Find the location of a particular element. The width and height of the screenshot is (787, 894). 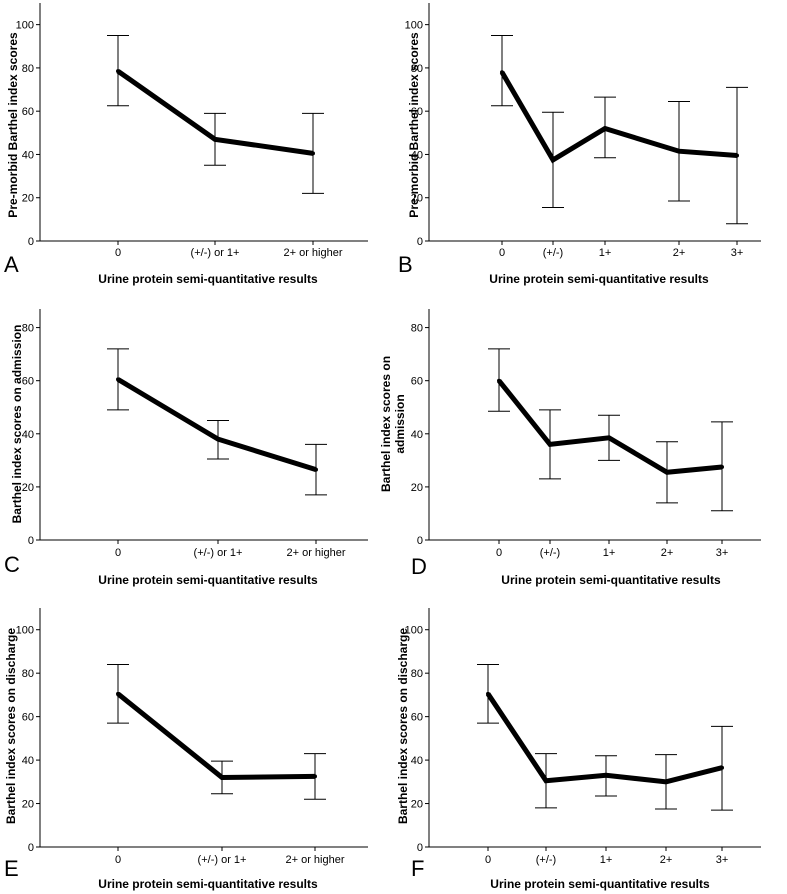

panel-letter-d: D is located at coordinates (419, 566).